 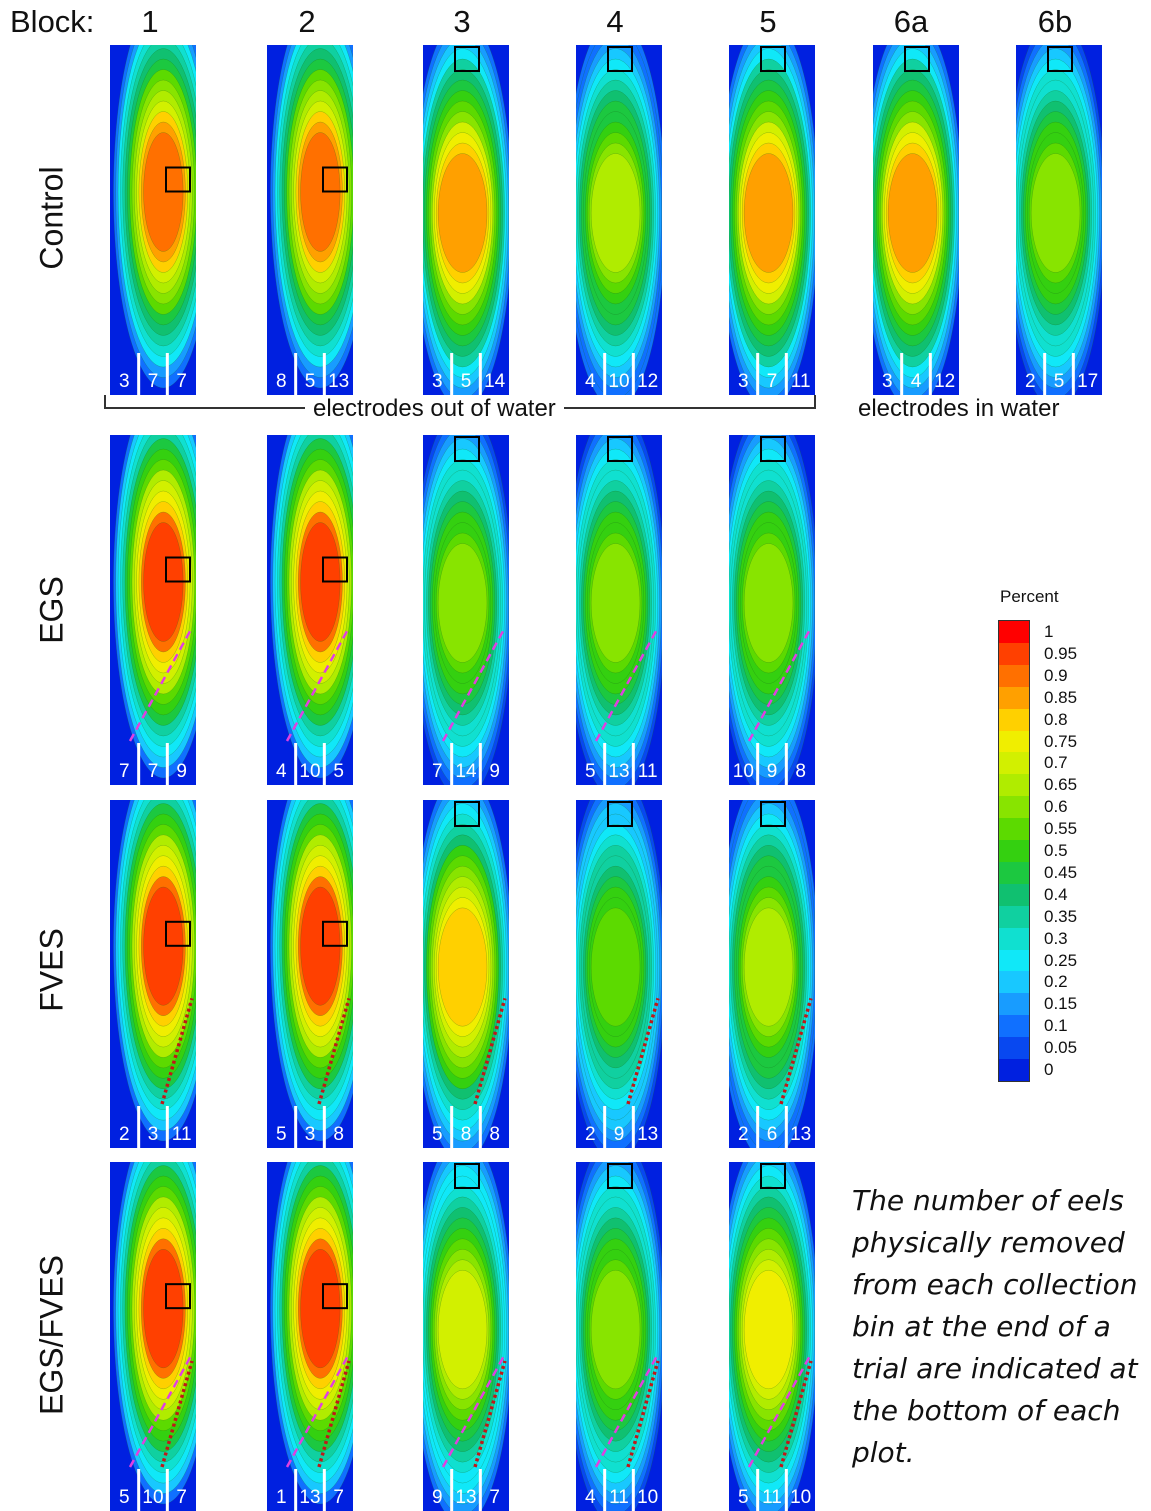 What do you see at coordinates (743, 771) in the screenshot?
I see `bin-count-label: 10` at bounding box center [743, 771].